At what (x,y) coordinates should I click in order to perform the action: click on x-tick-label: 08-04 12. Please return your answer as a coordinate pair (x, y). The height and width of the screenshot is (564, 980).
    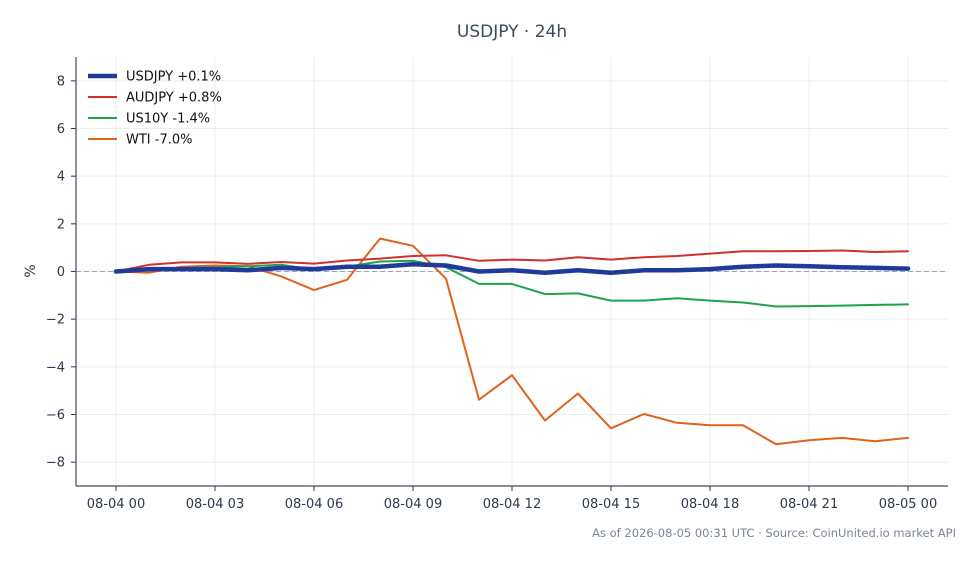
    Looking at the image, I should click on (512, 504).